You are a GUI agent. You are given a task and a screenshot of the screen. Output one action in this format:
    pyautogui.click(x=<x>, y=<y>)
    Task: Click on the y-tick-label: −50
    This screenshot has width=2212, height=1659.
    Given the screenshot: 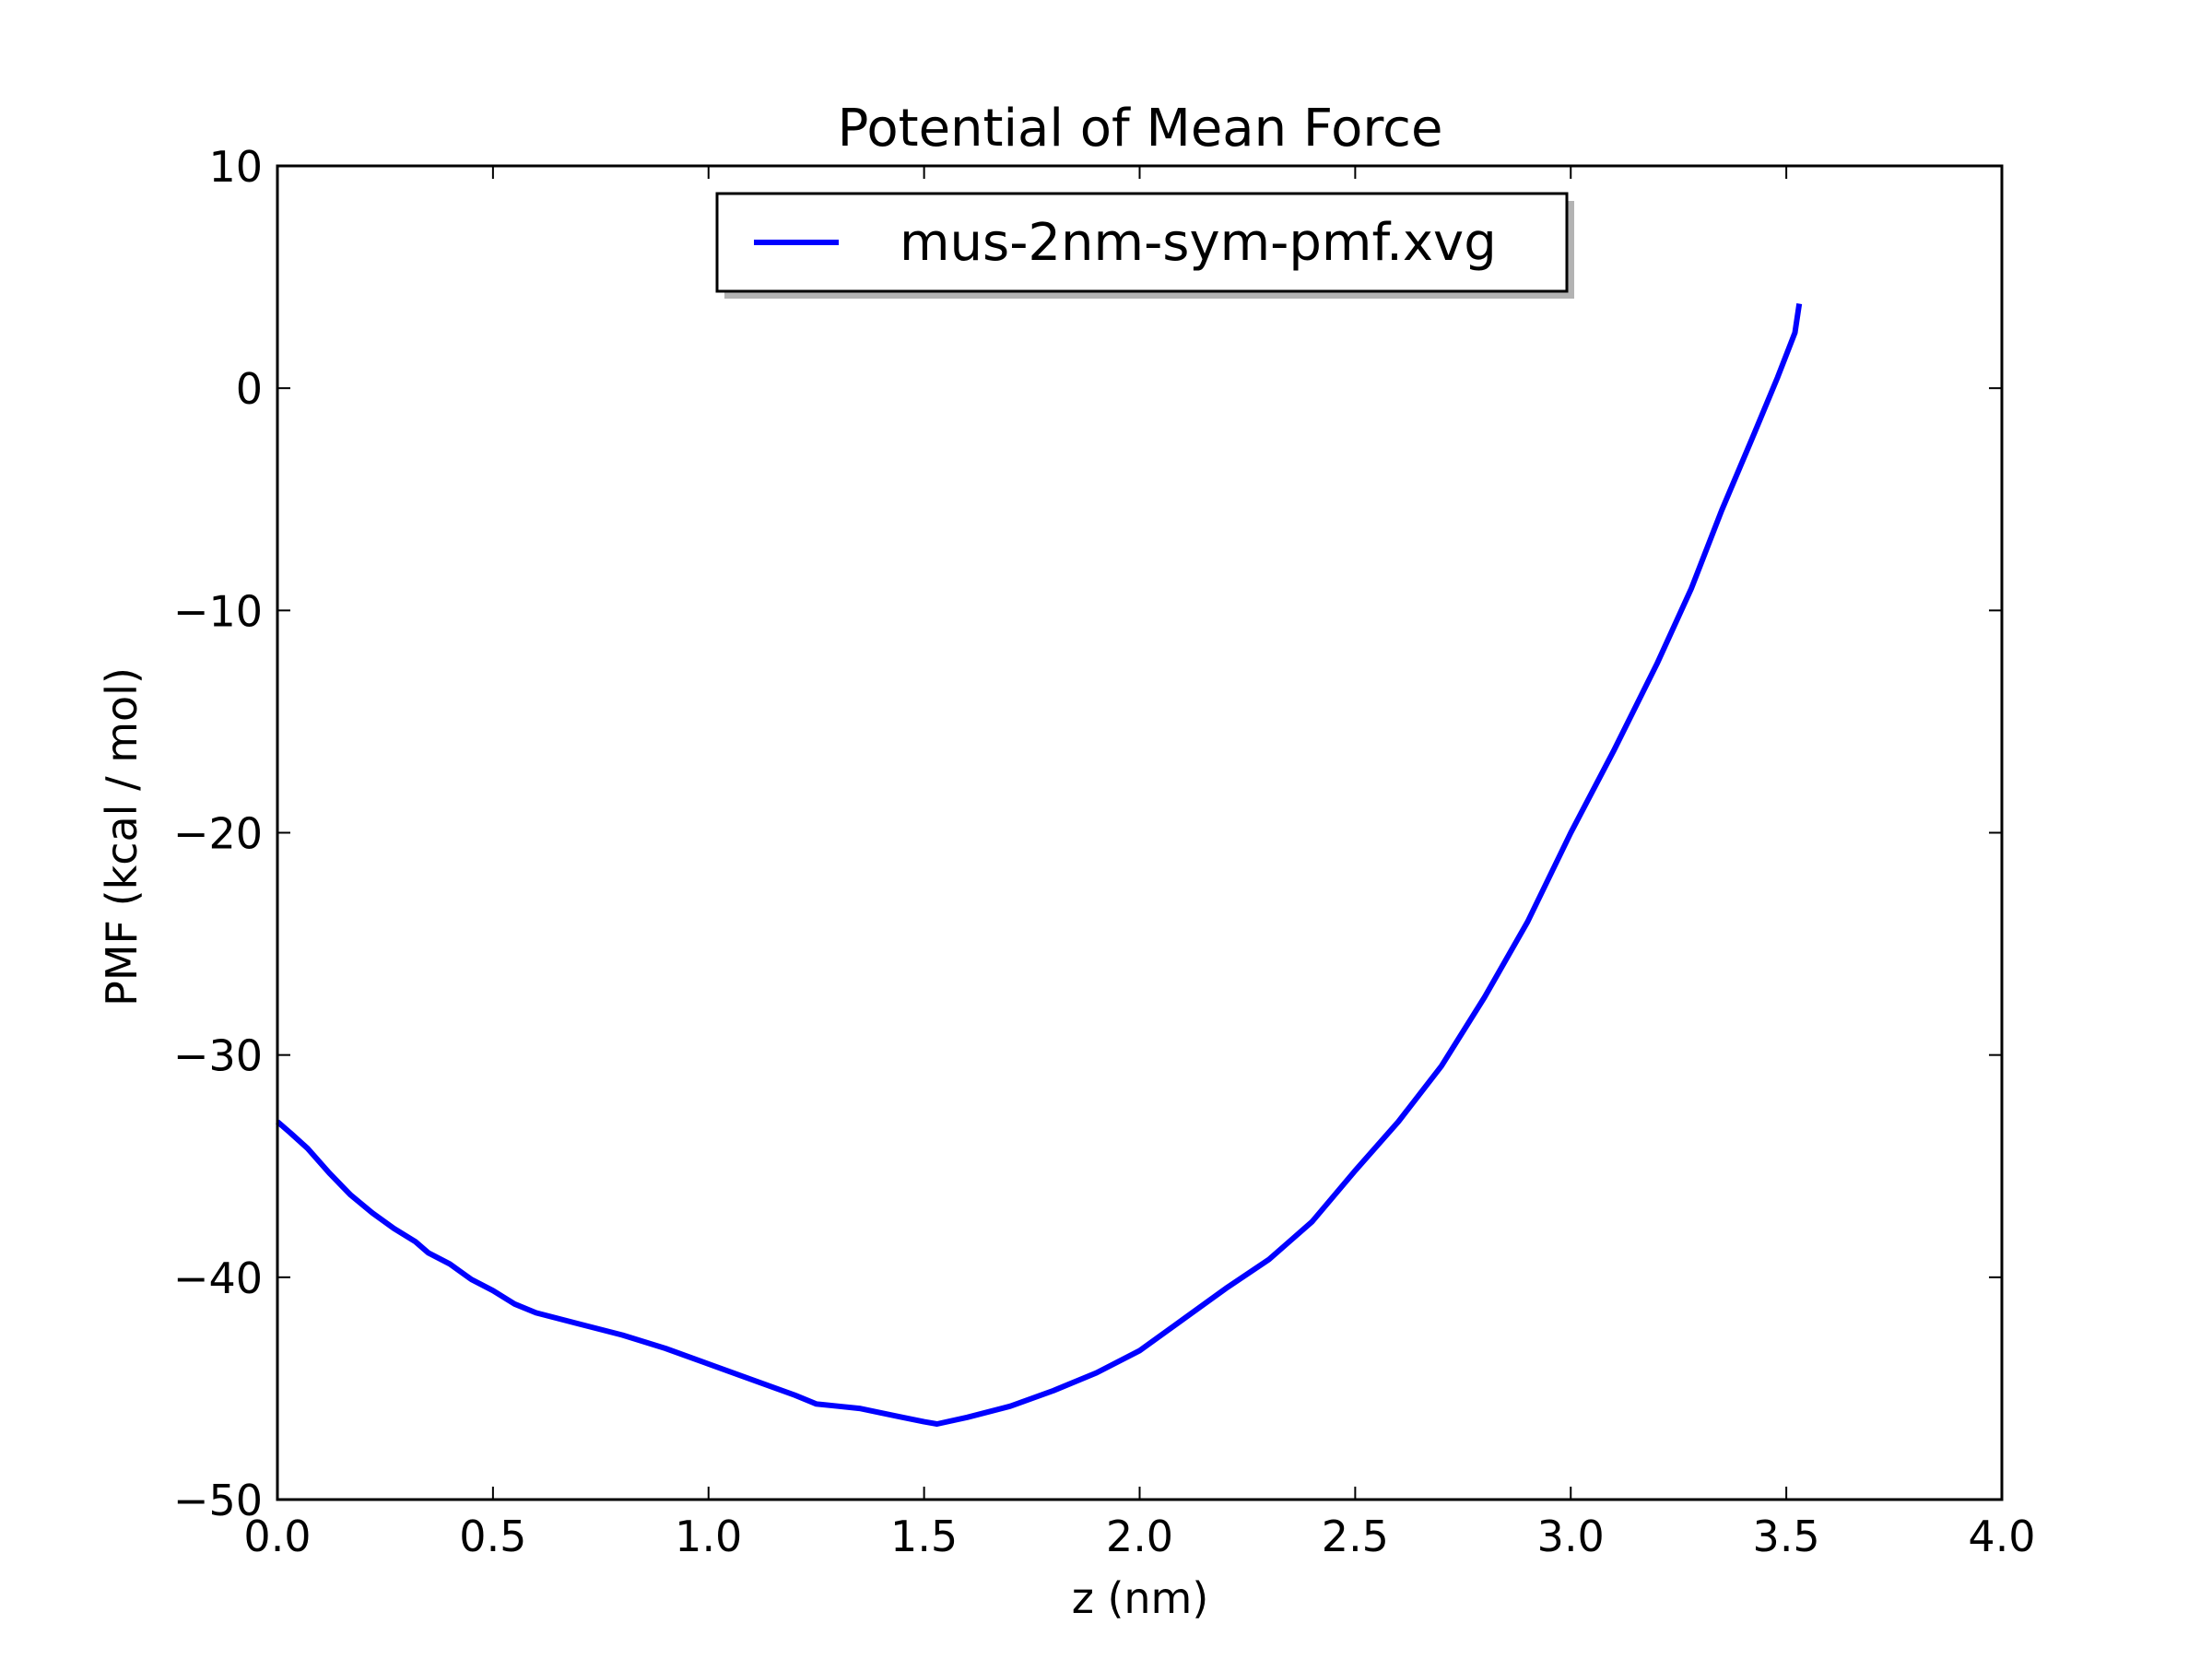 What is the action you would take?
    pyautogui.click(x=218, y=1500)
    